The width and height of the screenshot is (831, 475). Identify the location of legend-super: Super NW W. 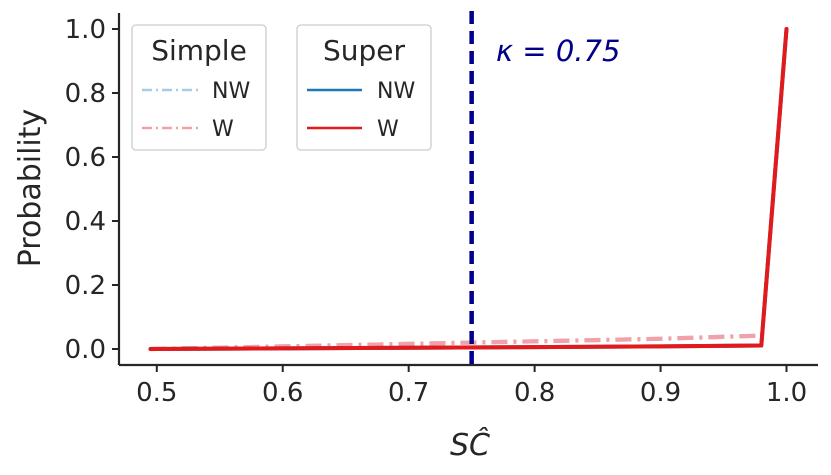
(364, 87).